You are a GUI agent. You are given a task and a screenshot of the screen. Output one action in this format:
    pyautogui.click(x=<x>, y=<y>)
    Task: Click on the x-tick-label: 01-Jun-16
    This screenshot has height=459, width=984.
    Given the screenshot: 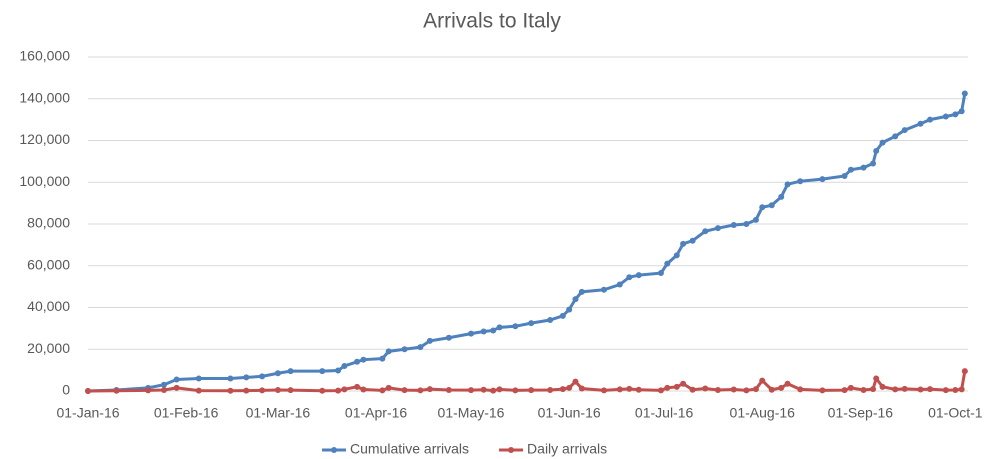 What is the action you would take?
    pyautogui.click(x=569, y=413)
    